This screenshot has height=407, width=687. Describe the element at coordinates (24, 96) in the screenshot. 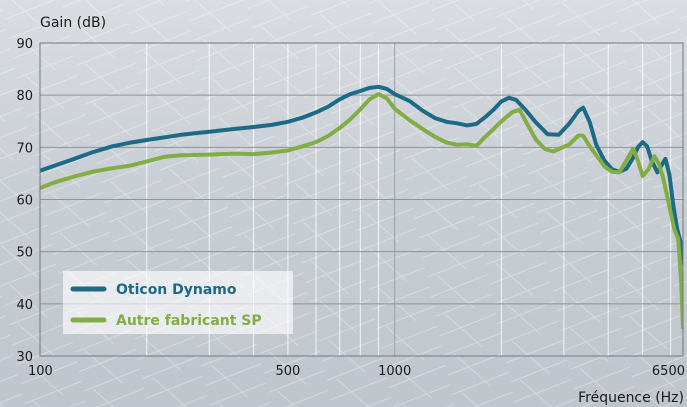

I see `y-tick-label: 80` at that location.